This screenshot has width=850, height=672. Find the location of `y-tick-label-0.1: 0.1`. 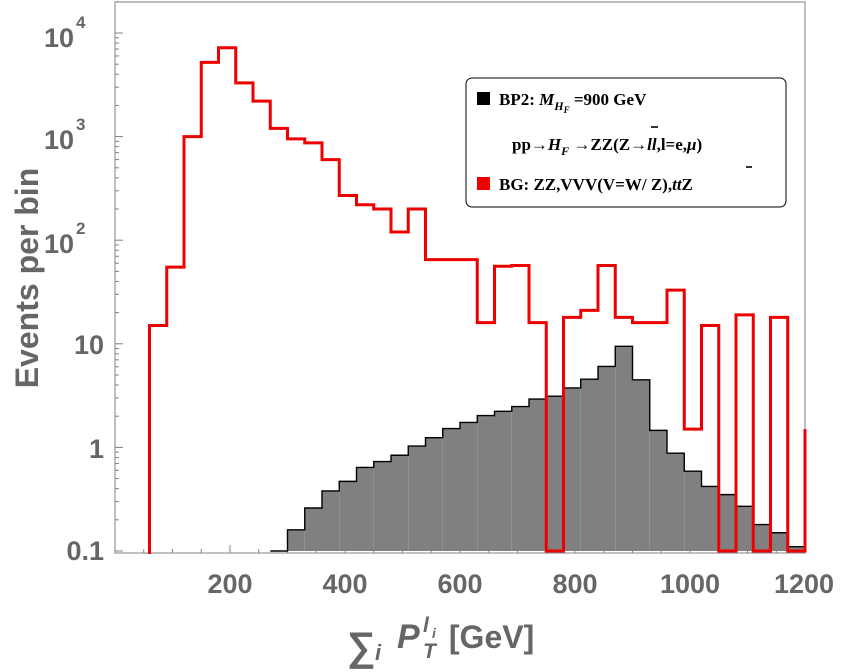

y-tick-label-0.1: 0.1 is located at coordinates (85, 551).